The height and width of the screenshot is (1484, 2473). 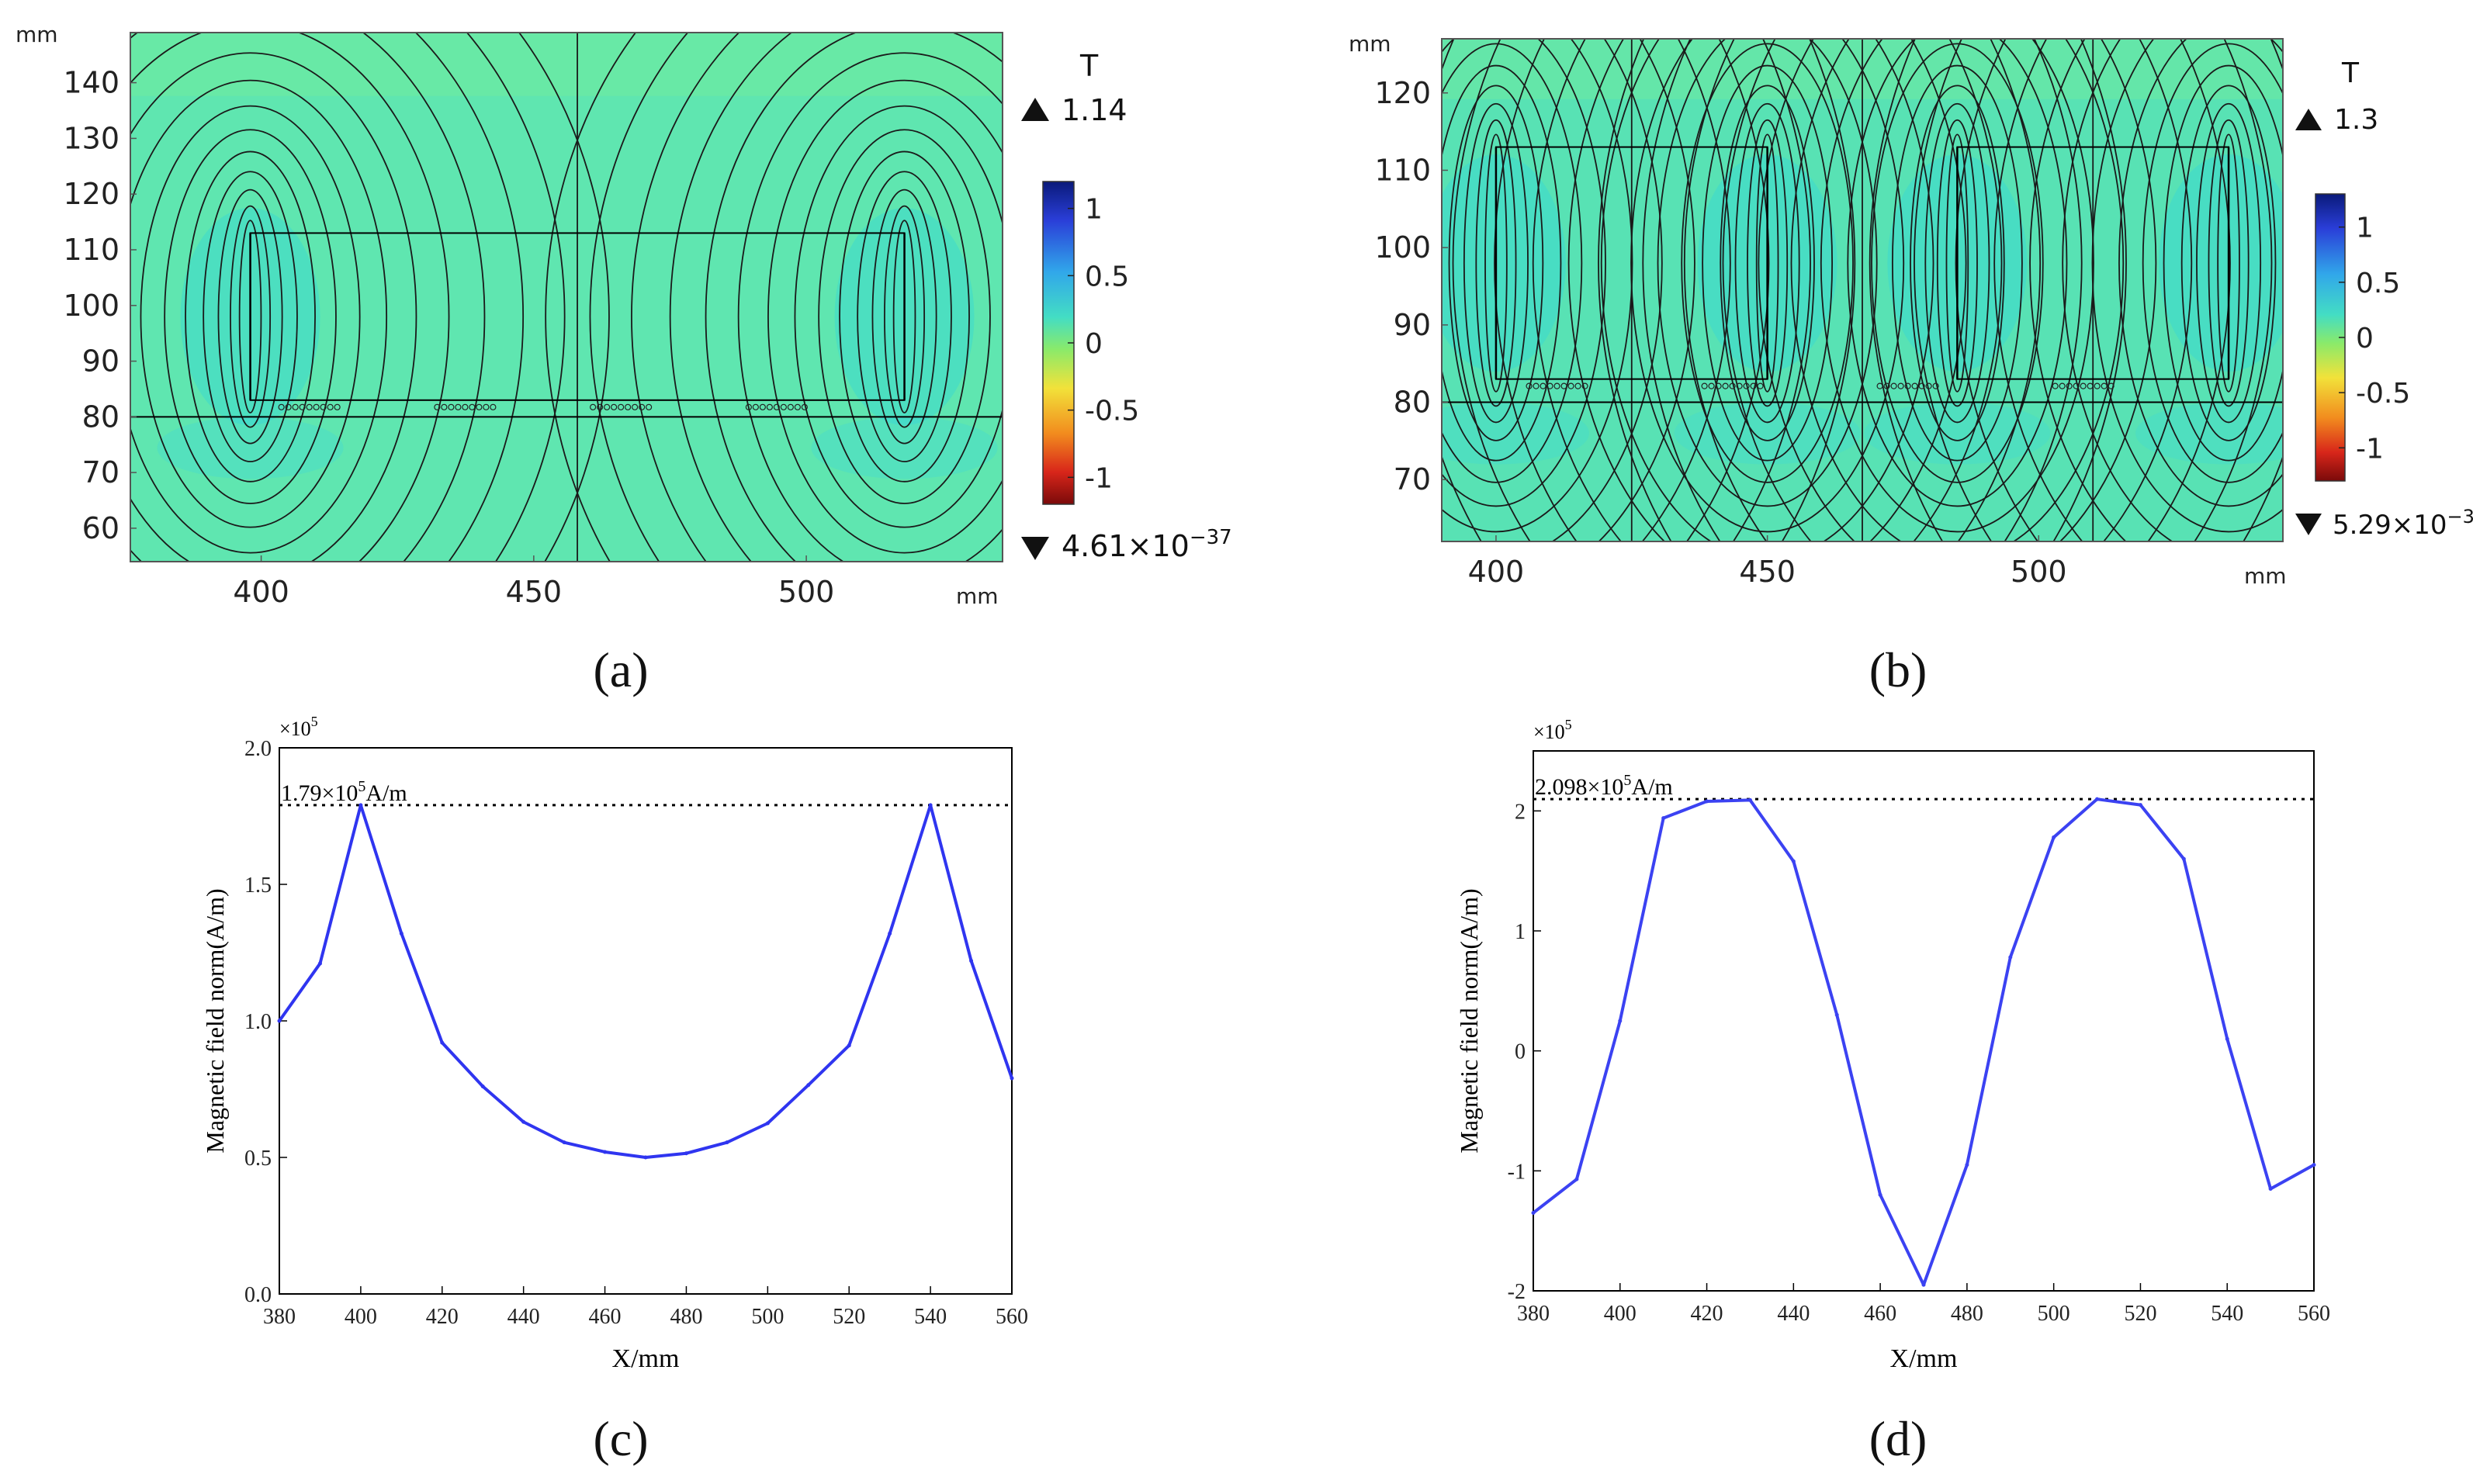 I want to click on panel-c-caption: (c), so click(x=621, y=1438).